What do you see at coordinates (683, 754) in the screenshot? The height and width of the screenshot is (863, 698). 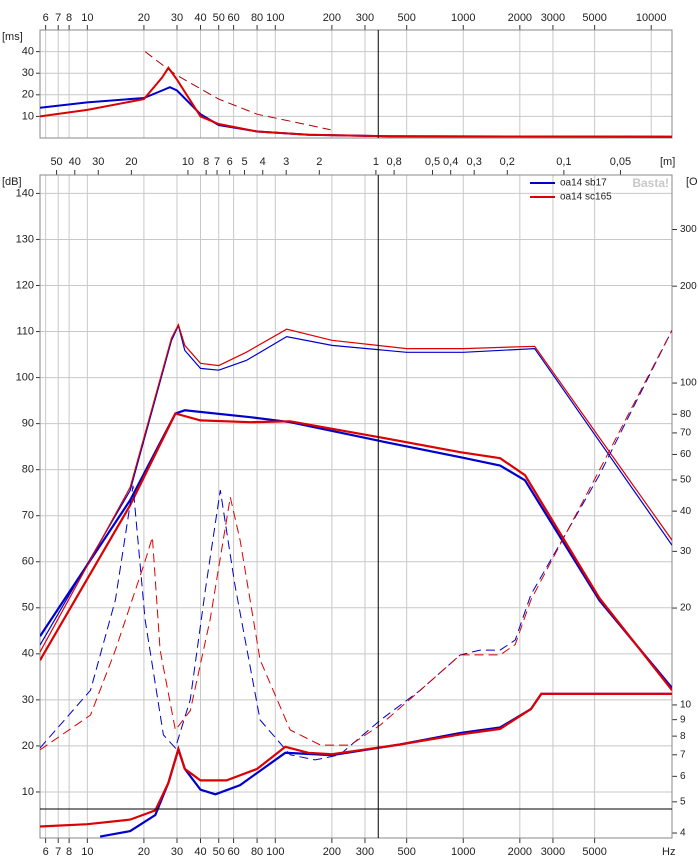 I see `y2-tick-label: 7` at bounding box center [683, 754].